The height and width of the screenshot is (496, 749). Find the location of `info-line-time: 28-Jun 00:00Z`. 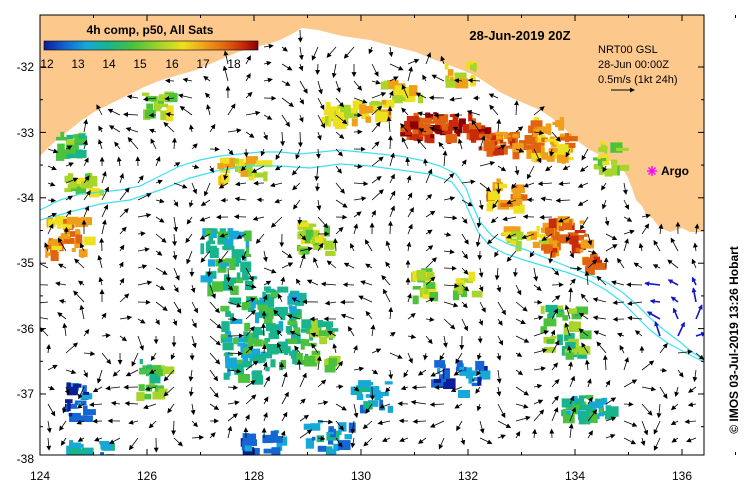

info-line-time: 28-Jun 00:00Z is located at coordinates (633, 65).